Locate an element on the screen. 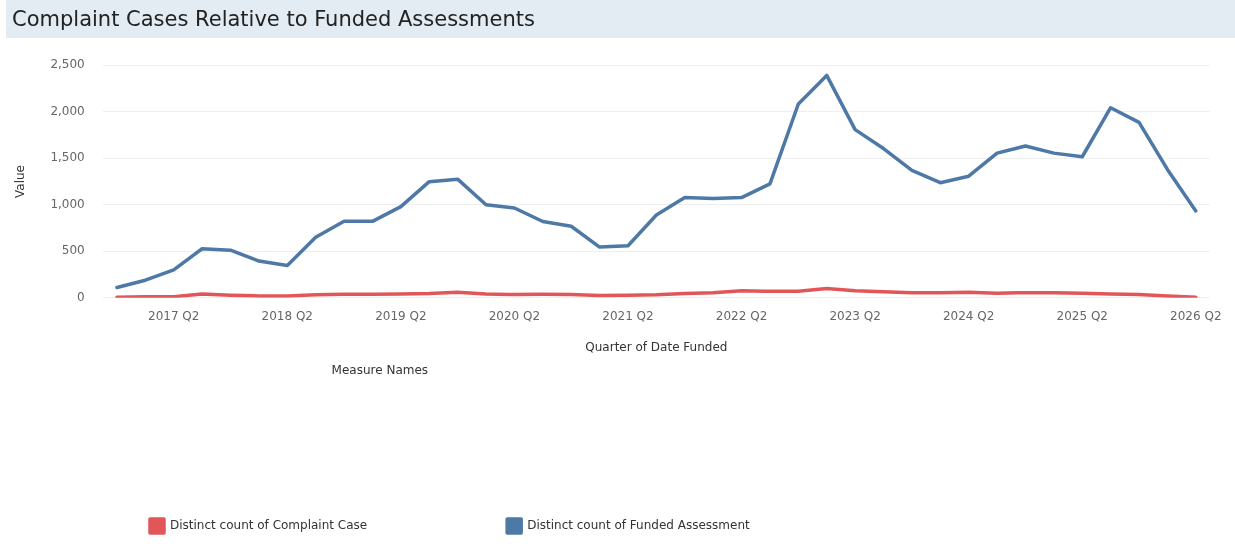  x-tick-label: 2021 Q2 is located at coordinates (628, 316).